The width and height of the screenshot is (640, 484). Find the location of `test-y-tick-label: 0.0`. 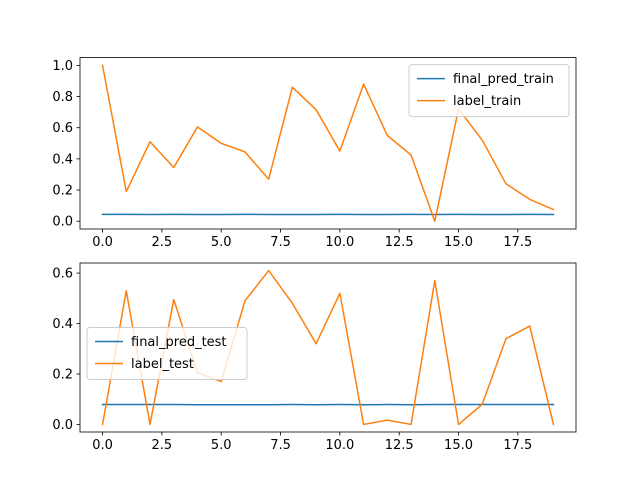

test-y-tick-label: 0.0 is located at coordinates (62, 425).